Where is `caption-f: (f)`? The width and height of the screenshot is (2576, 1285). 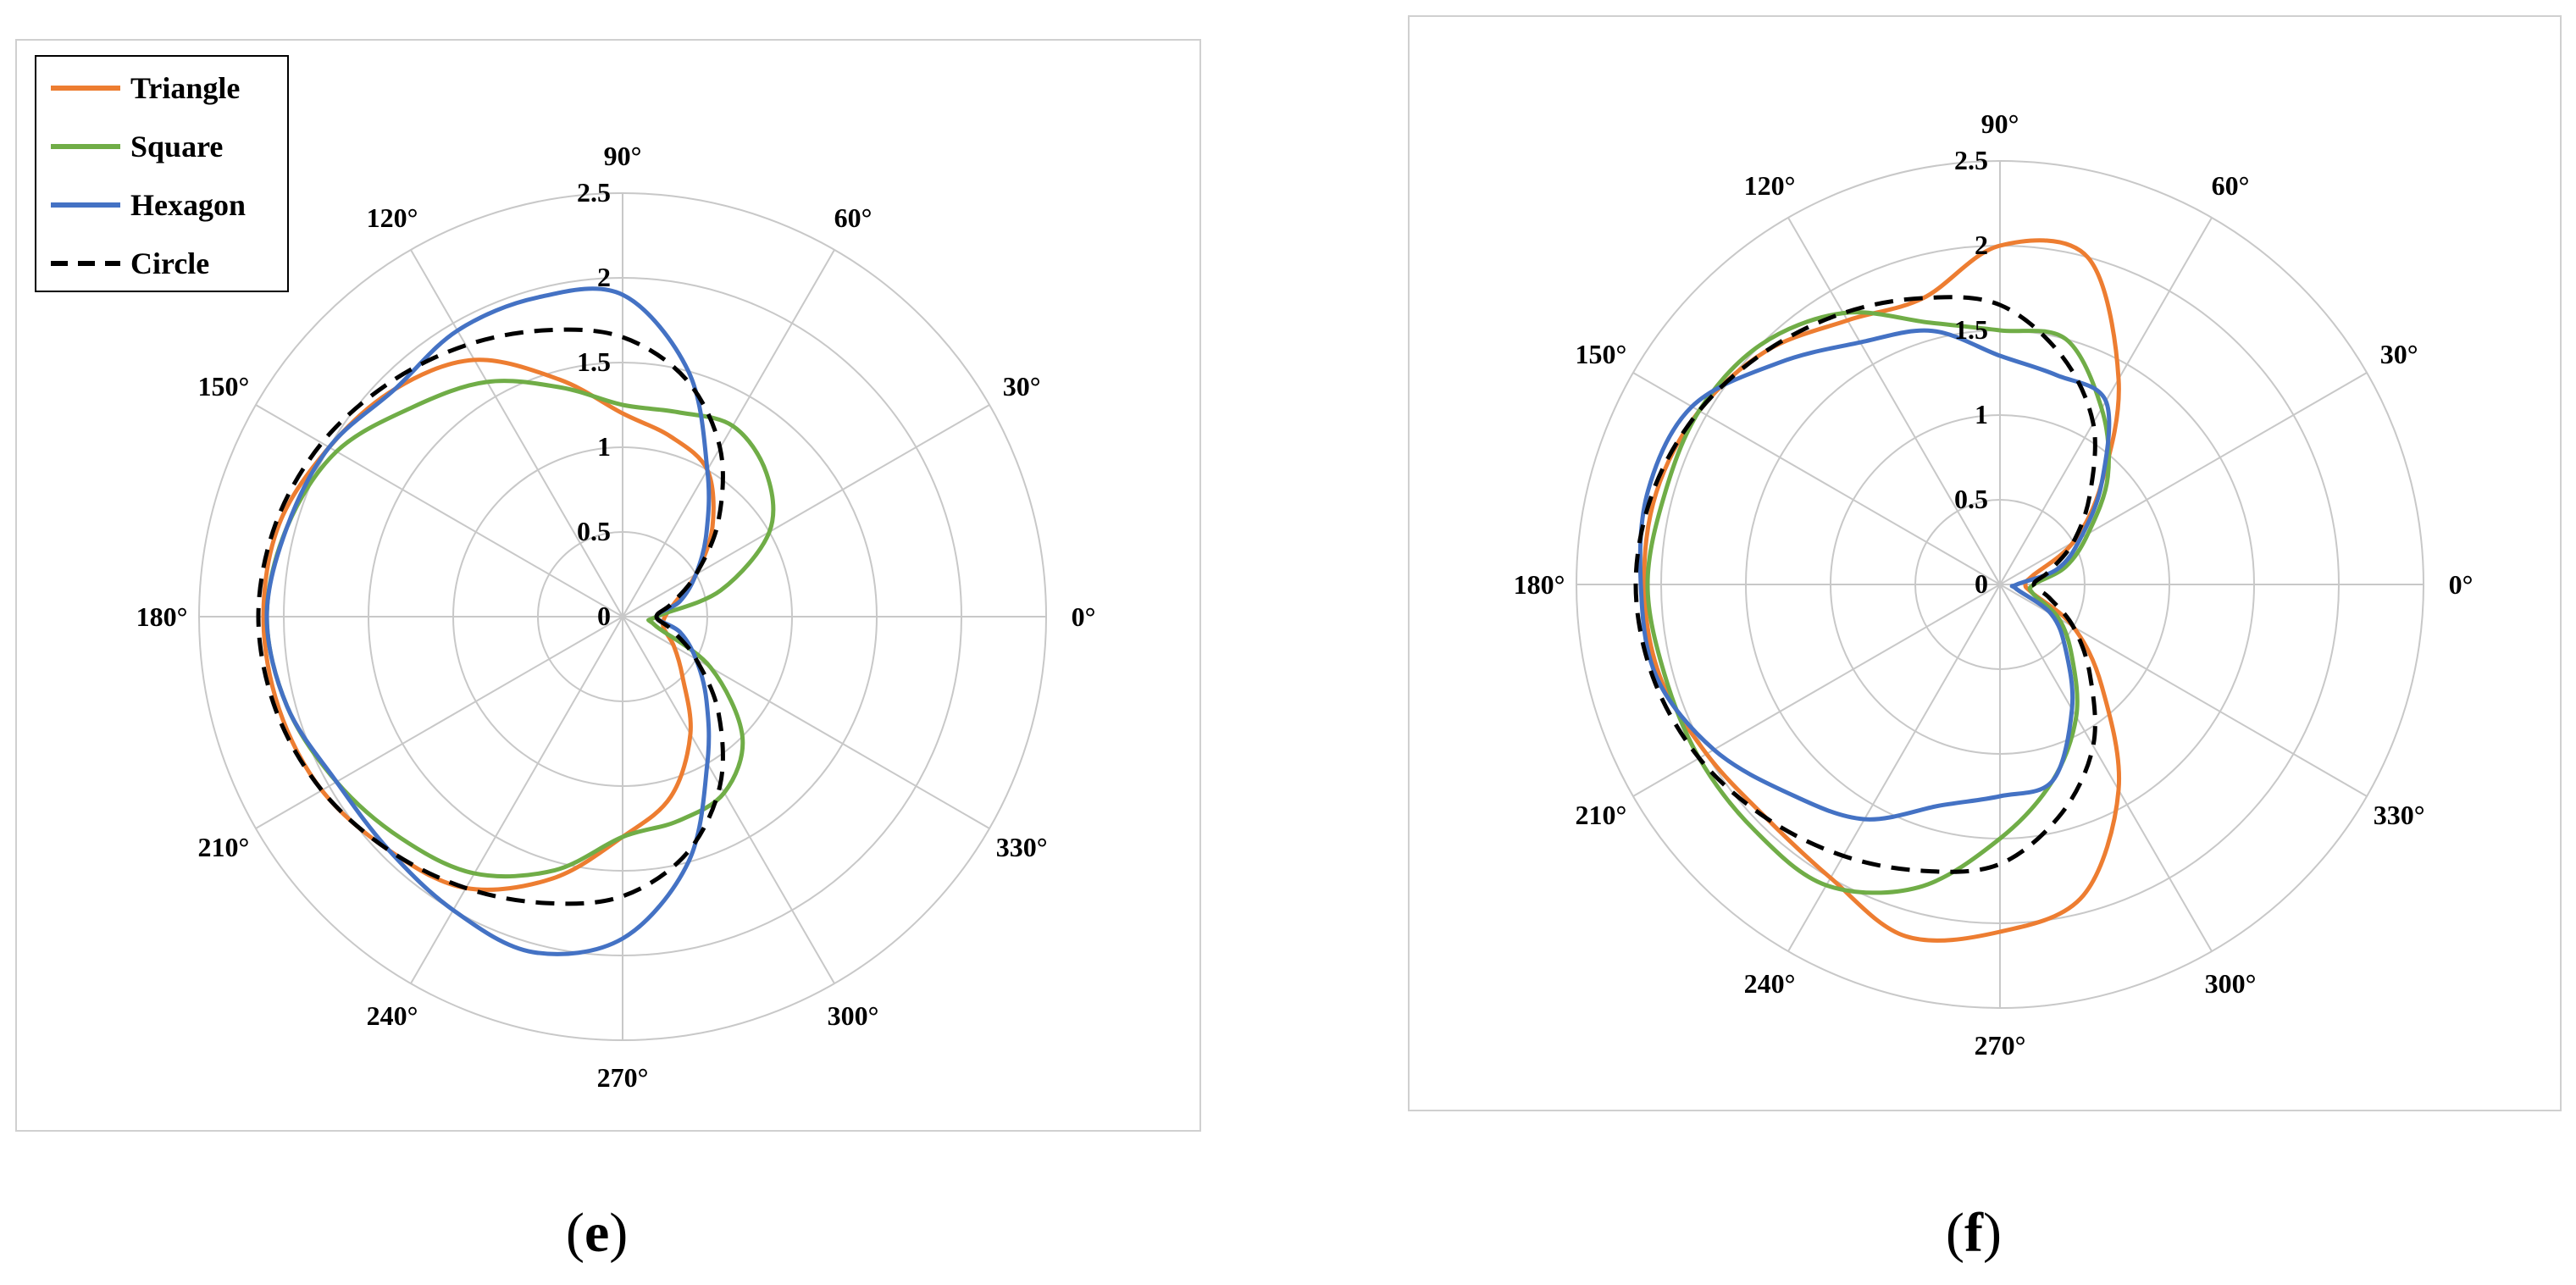
caption-f: (f) is located at coordinates (1974, 1233).